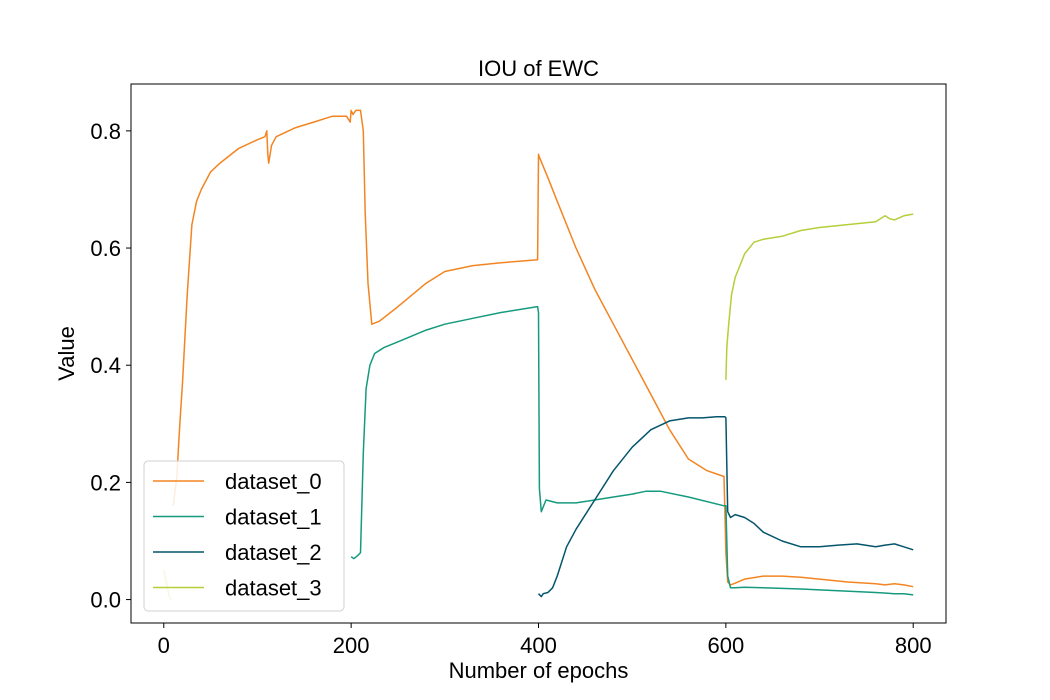 Image resolution: width=1050 pixels, height=700 pixels. What do you see at coordinates (273, 588) in the screenshot?
I see `legend-label-dataset_3: dataset_3` at bounding box center [273, 588].